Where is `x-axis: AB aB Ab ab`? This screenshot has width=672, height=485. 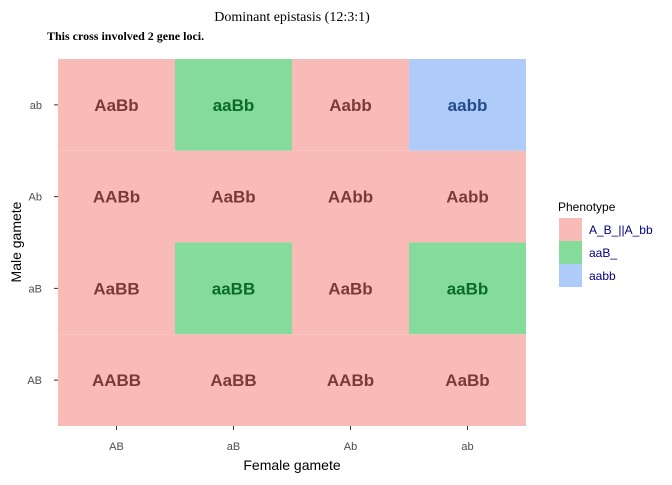
x-axis: AB aB Ab ab is located at coordinates (291, 439).